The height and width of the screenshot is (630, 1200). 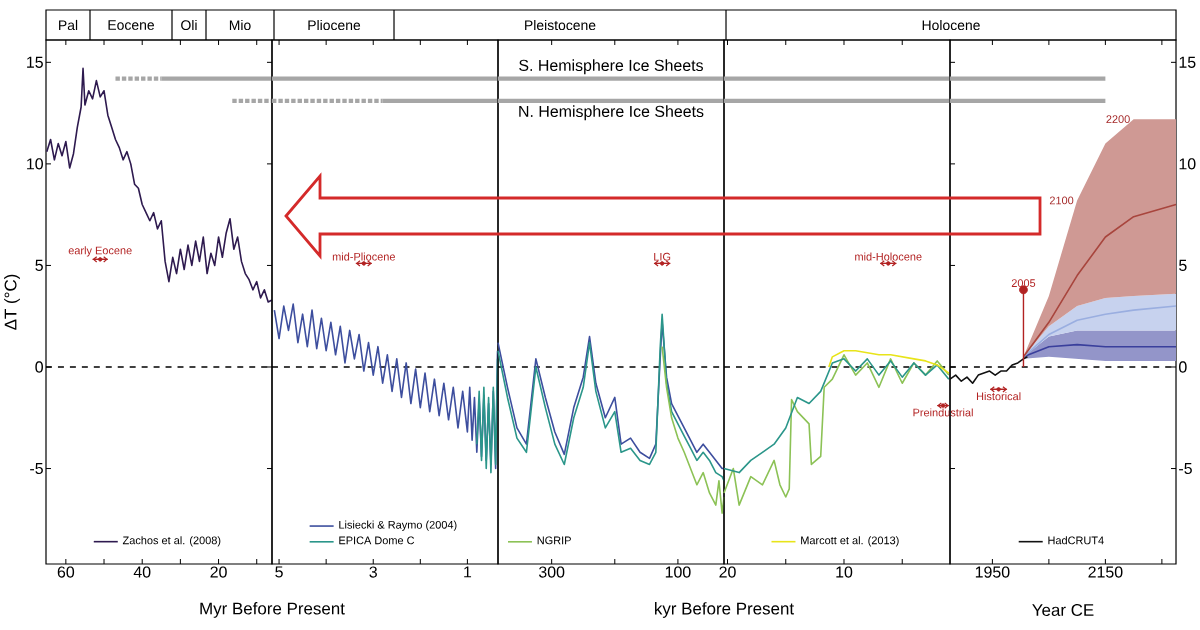 What do you see at coordinates (12, 302) in the screenshot?
I see `y-axis-title: ΔT (°C)` at bounding box center [12, 302].